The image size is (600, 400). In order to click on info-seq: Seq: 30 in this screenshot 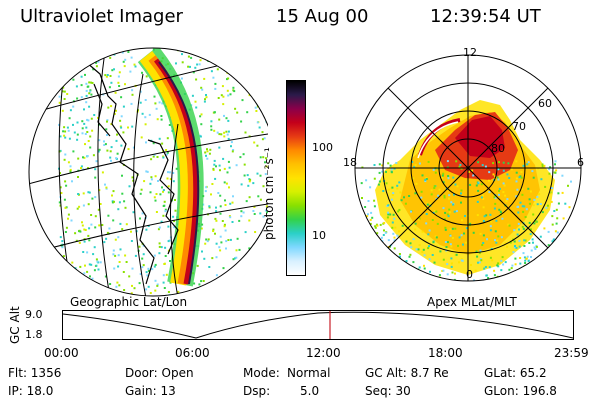, I will do `click(388, 391)`.